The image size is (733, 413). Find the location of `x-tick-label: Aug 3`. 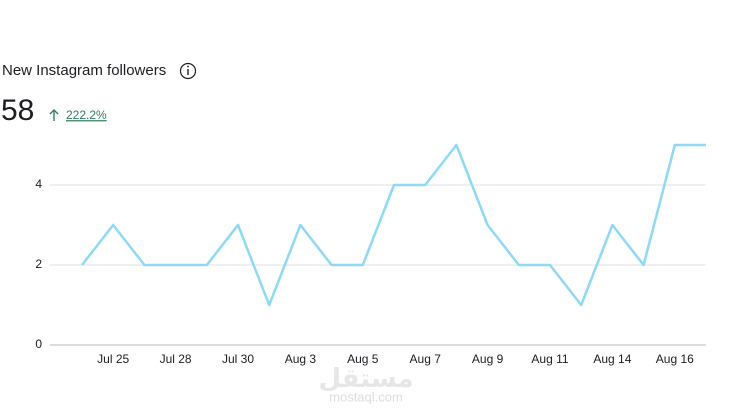

x-tick-label: Aug 3 is located at coordinates (301, 359).